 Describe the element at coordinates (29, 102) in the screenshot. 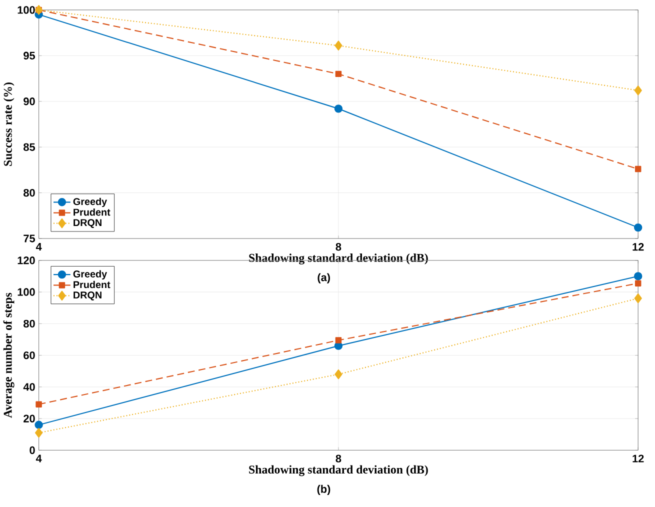

I see `y-tick-label: 90` at that location.